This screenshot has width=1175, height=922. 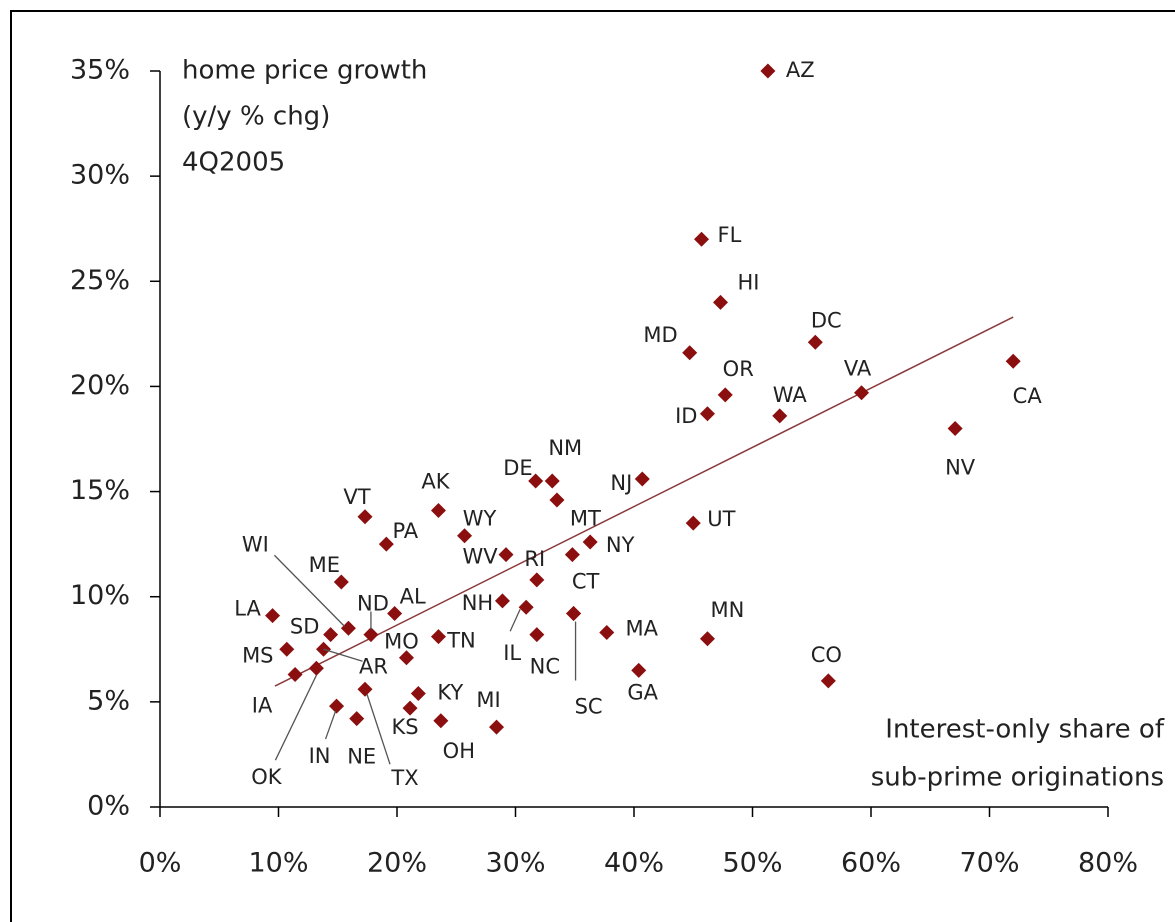 I want to click on point-label: NJ, so click(x=621, y=483).